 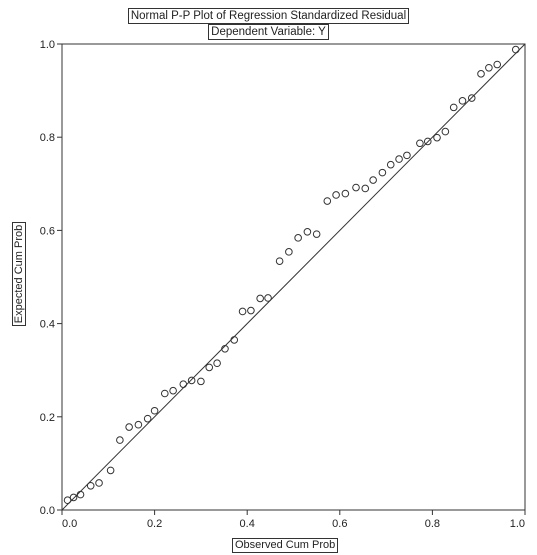 What do you see at coordinates (432, 524) in the screenshot?
I see `x-tick-label: 0.8` at bounding box center [432, 524].